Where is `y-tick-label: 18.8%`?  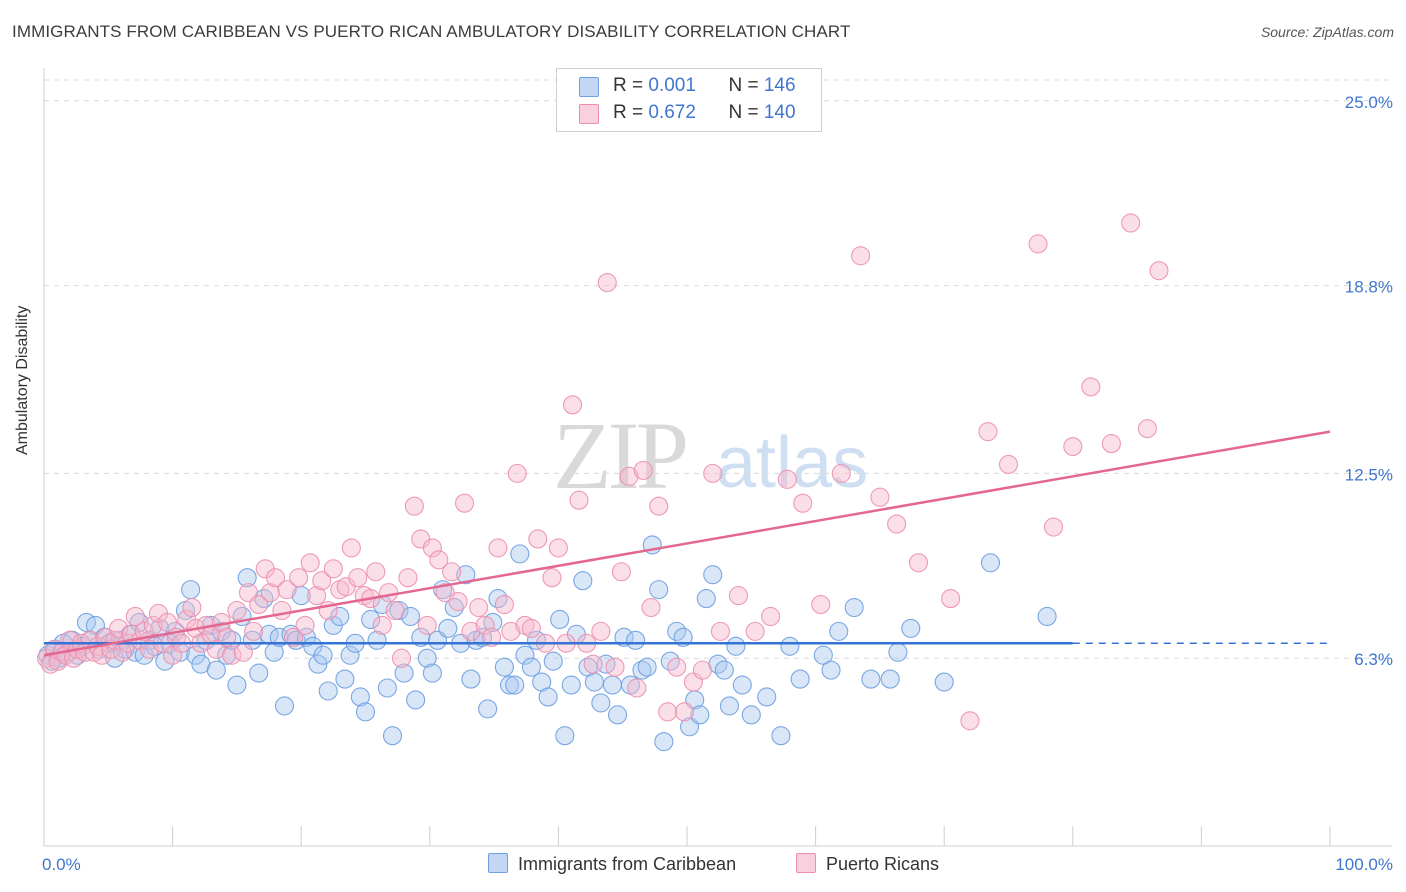 y-tick-label: 18.8% is located at coordinates (1369, 287).